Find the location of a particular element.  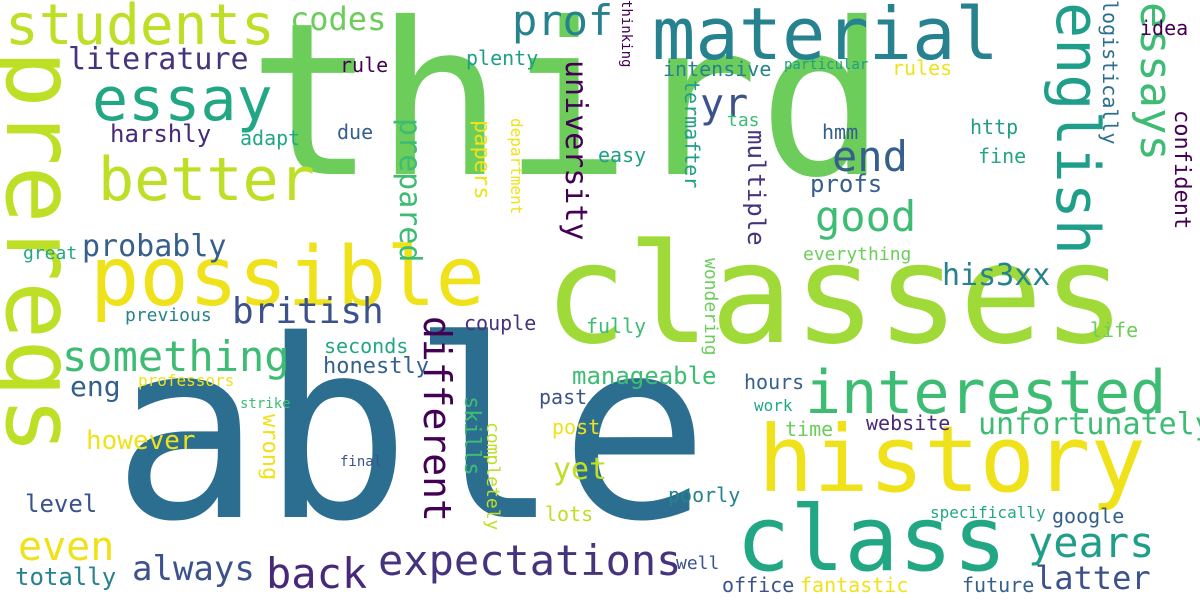

word: however is located at coordinates (141, 441).